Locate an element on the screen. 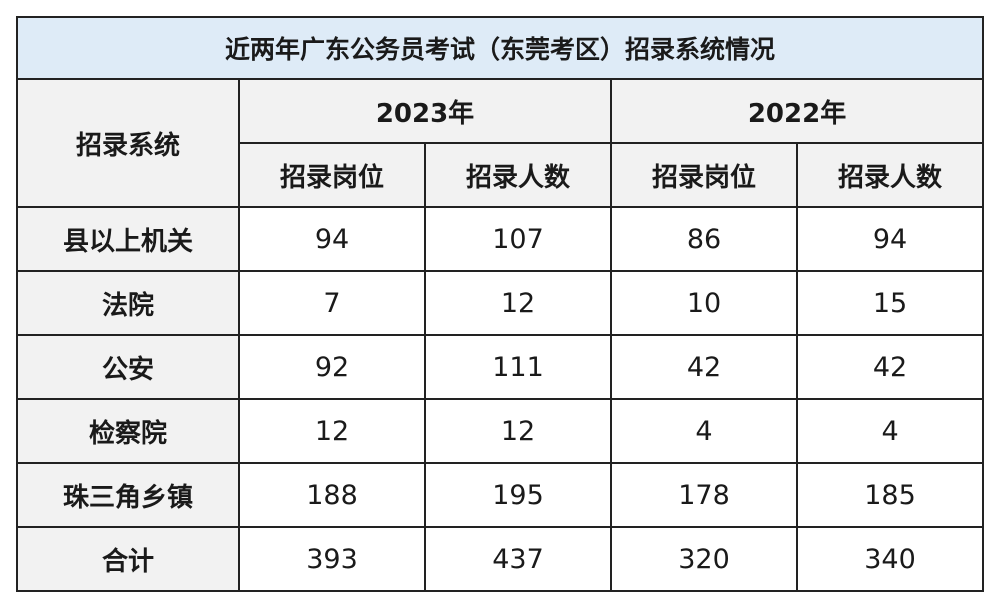 The height and width of the screenshot is (608, 998). table-cell: 188 is located at coordinates (332, 495).